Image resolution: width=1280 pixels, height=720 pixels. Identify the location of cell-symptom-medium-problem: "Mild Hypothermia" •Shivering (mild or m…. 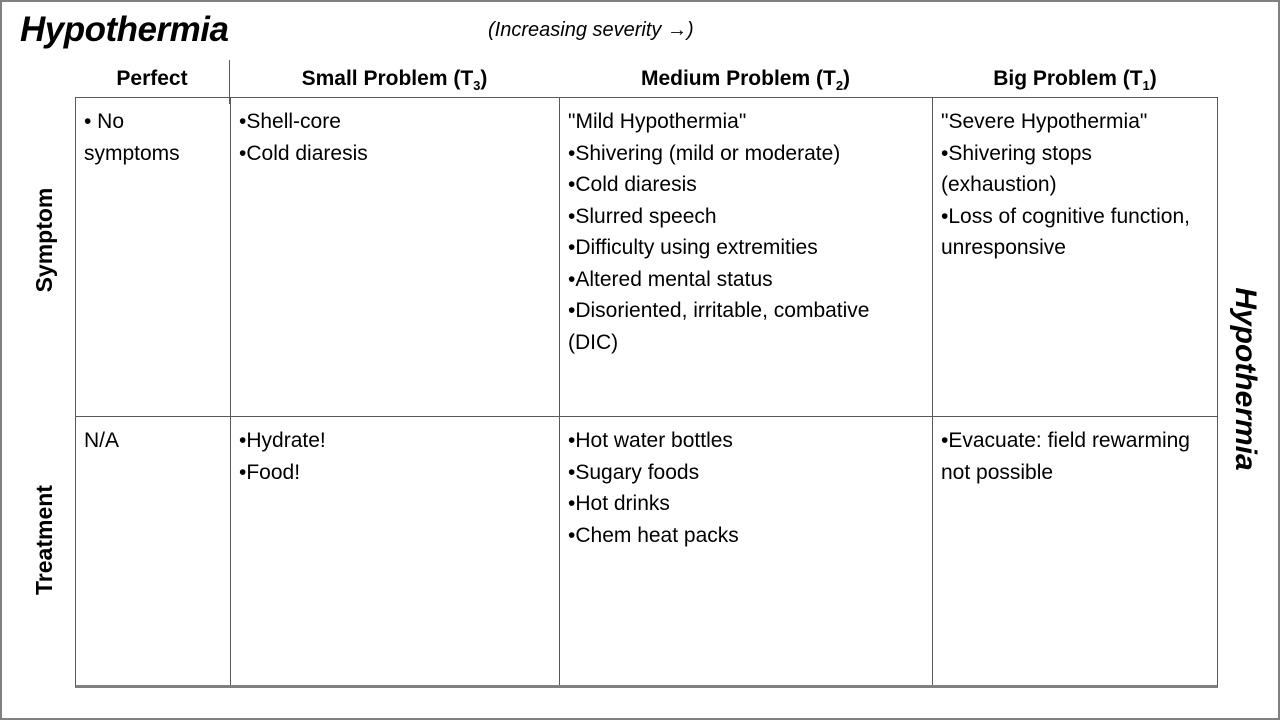
(746, 257).